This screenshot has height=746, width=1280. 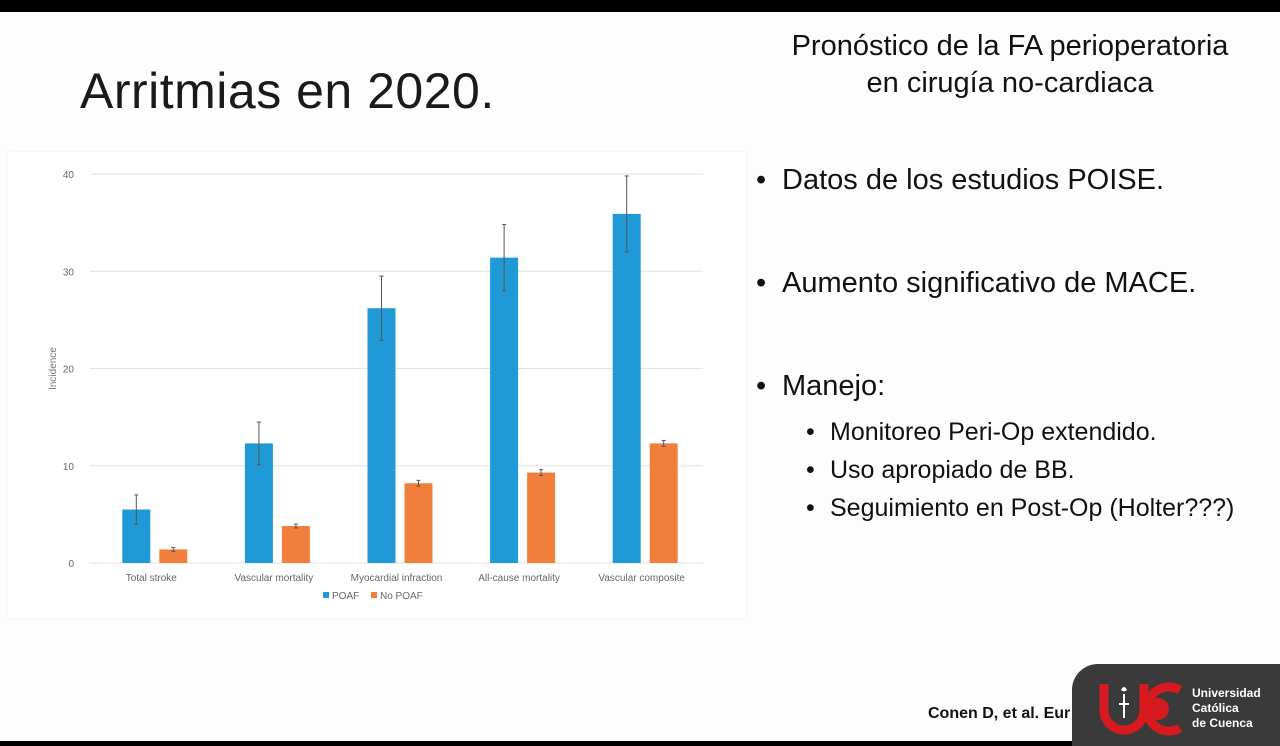 What do you see at coordinates (345, 596) in the screenshot?
I see `legend-label: POAF` at bounding box center [345, 596].